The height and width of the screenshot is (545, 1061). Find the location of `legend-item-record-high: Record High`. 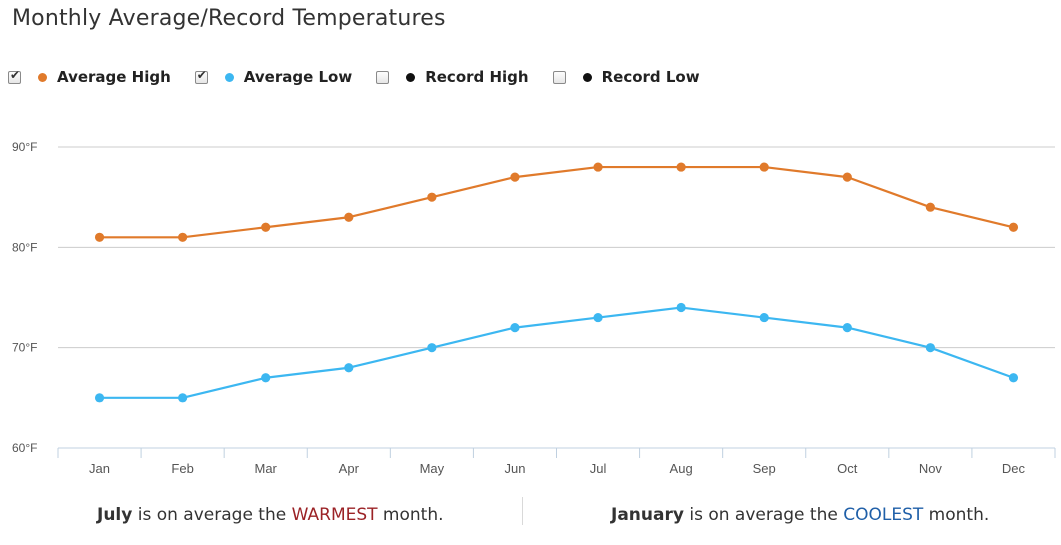

legend-item-record-high: Record High is located at coordinates (452, 77).